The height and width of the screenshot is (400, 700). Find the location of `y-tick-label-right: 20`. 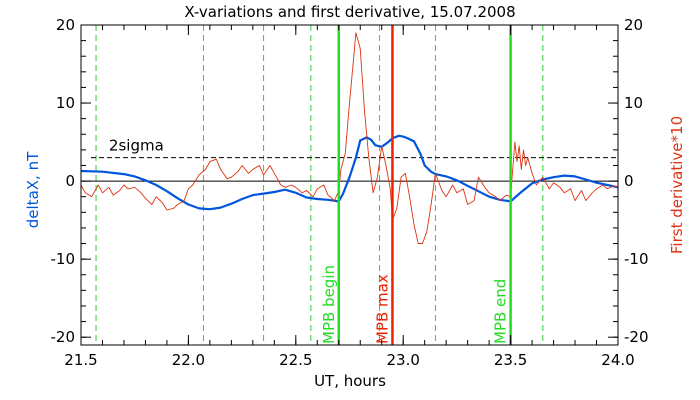

y-tick-label-right: 20 is located at coordinates (633, 25).